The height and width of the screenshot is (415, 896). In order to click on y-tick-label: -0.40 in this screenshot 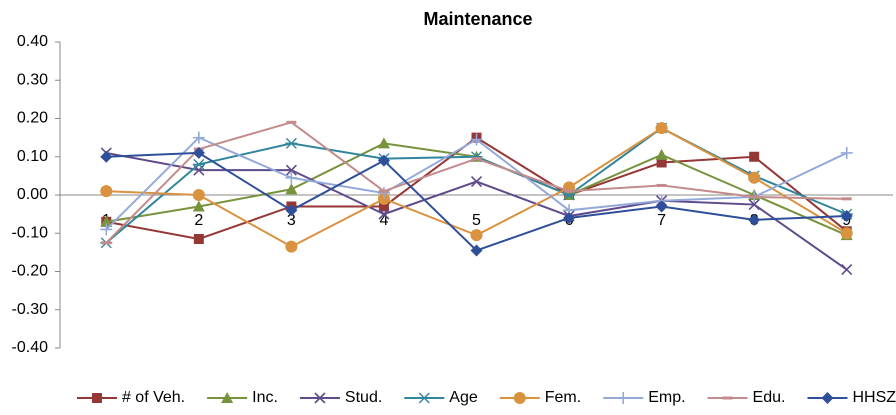, I will do `click(30, 347)`.